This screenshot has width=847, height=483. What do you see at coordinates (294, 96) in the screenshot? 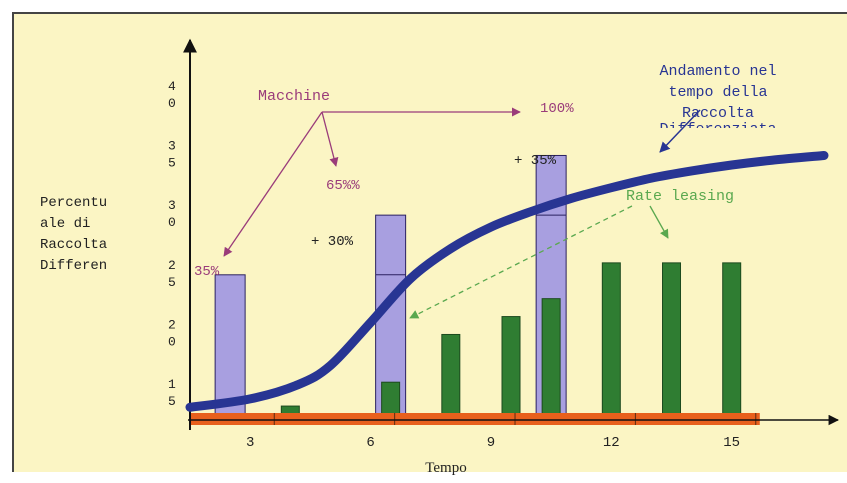
I see `macchine-label: Macchine` at bounding box center [294, 96].